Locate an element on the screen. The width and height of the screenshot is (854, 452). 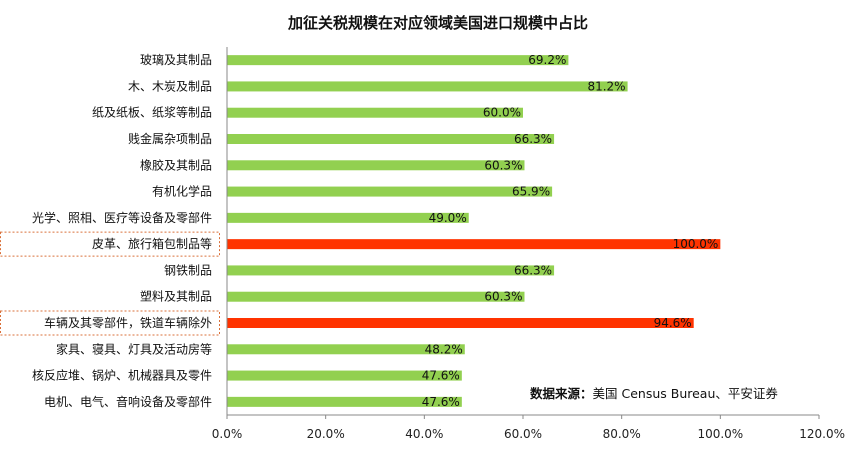
x-axis-ticks: 0.0% 20.0% 40.0% 60.0% 80.0% 100.0% 120.0% is located at coordinates (528, 428).